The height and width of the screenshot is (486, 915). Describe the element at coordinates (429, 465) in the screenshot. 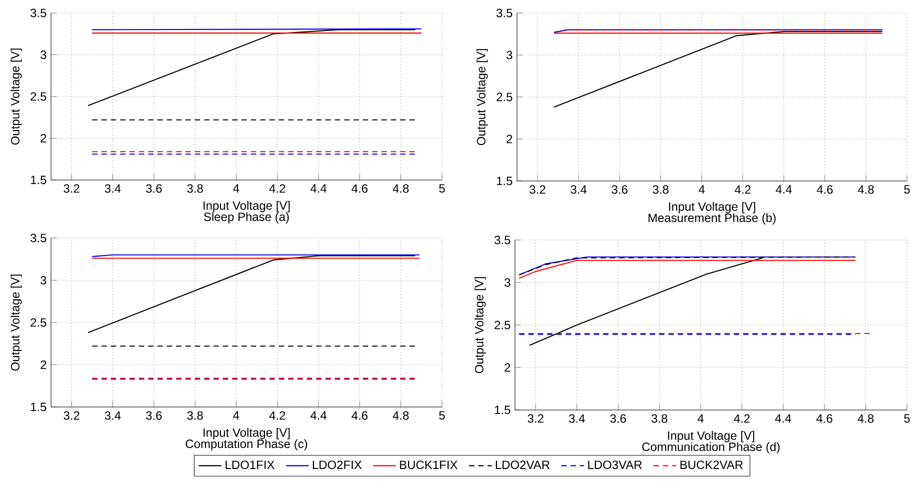

I see `legend-label: BUCK1FIX` at that location.